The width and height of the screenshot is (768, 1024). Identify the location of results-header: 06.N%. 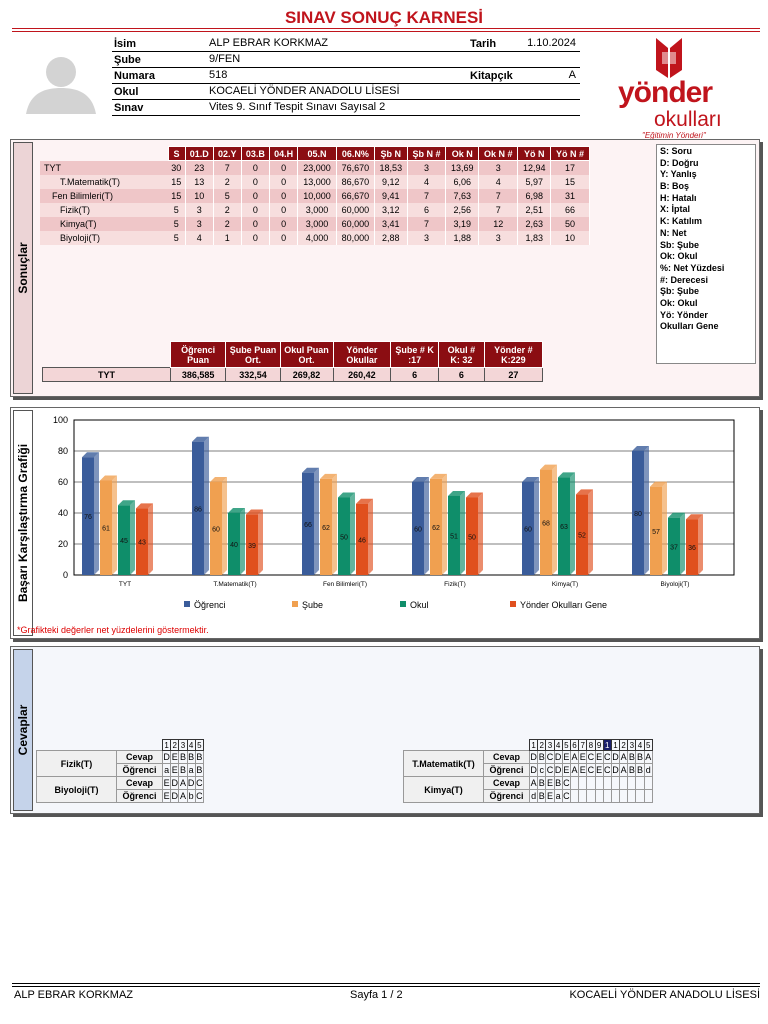
(355, 153).